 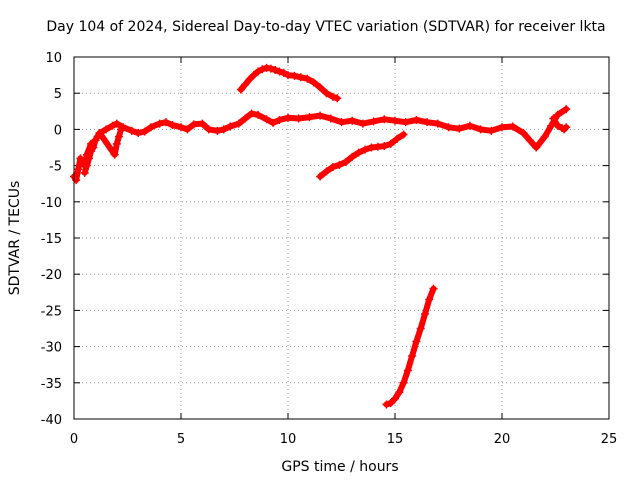 I want to click on x-tick-label: 25, so click(x=609, y=439).